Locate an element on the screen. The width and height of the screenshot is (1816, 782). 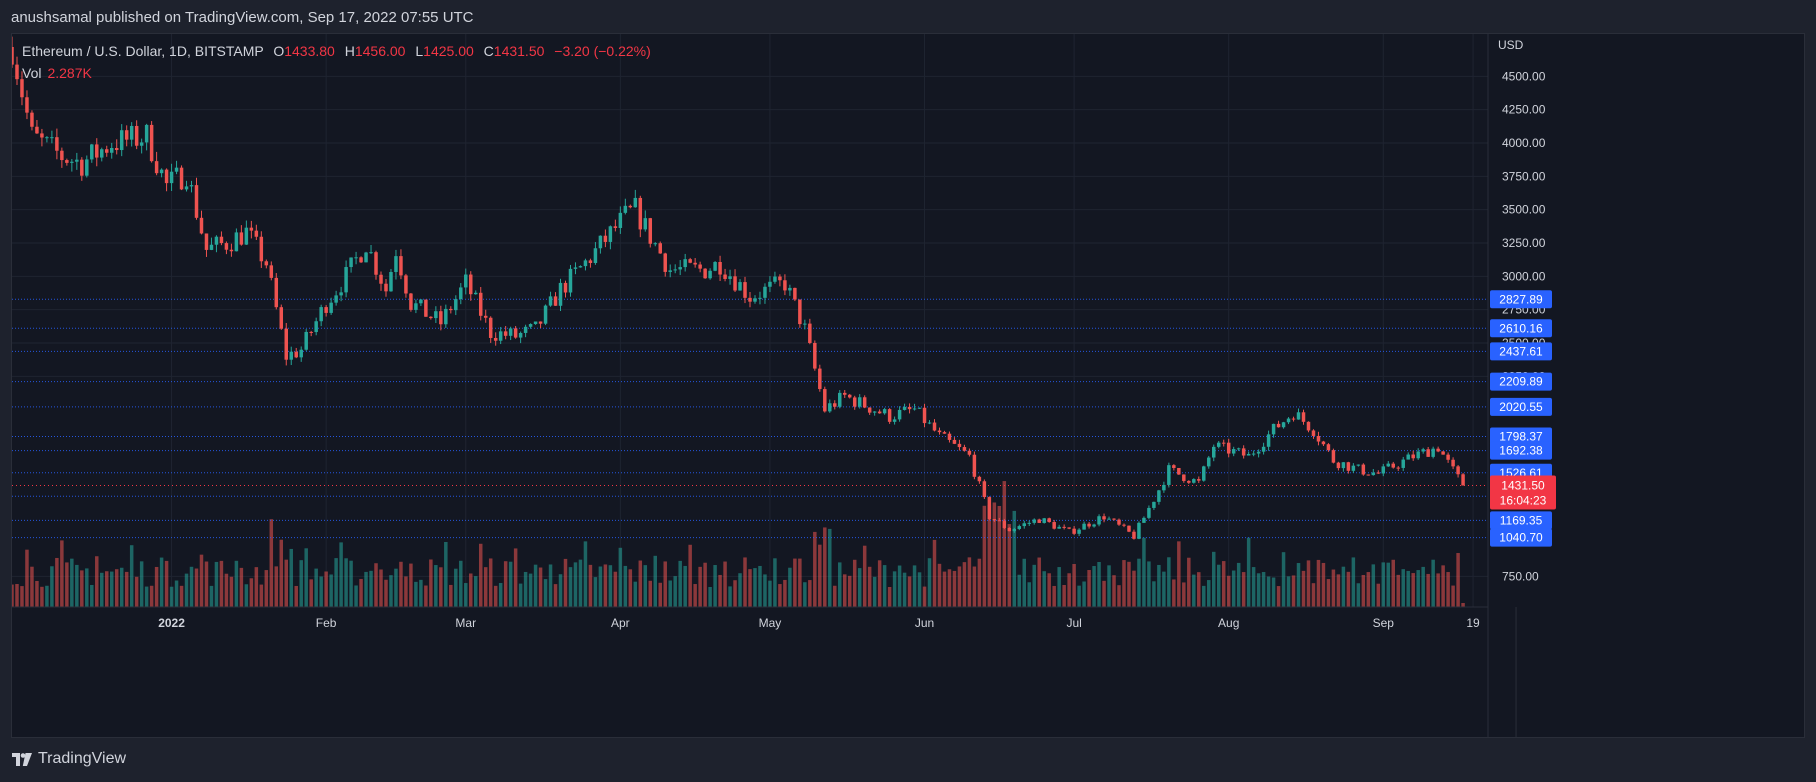
volume-label: Vol is located at coordinates (32, 73).